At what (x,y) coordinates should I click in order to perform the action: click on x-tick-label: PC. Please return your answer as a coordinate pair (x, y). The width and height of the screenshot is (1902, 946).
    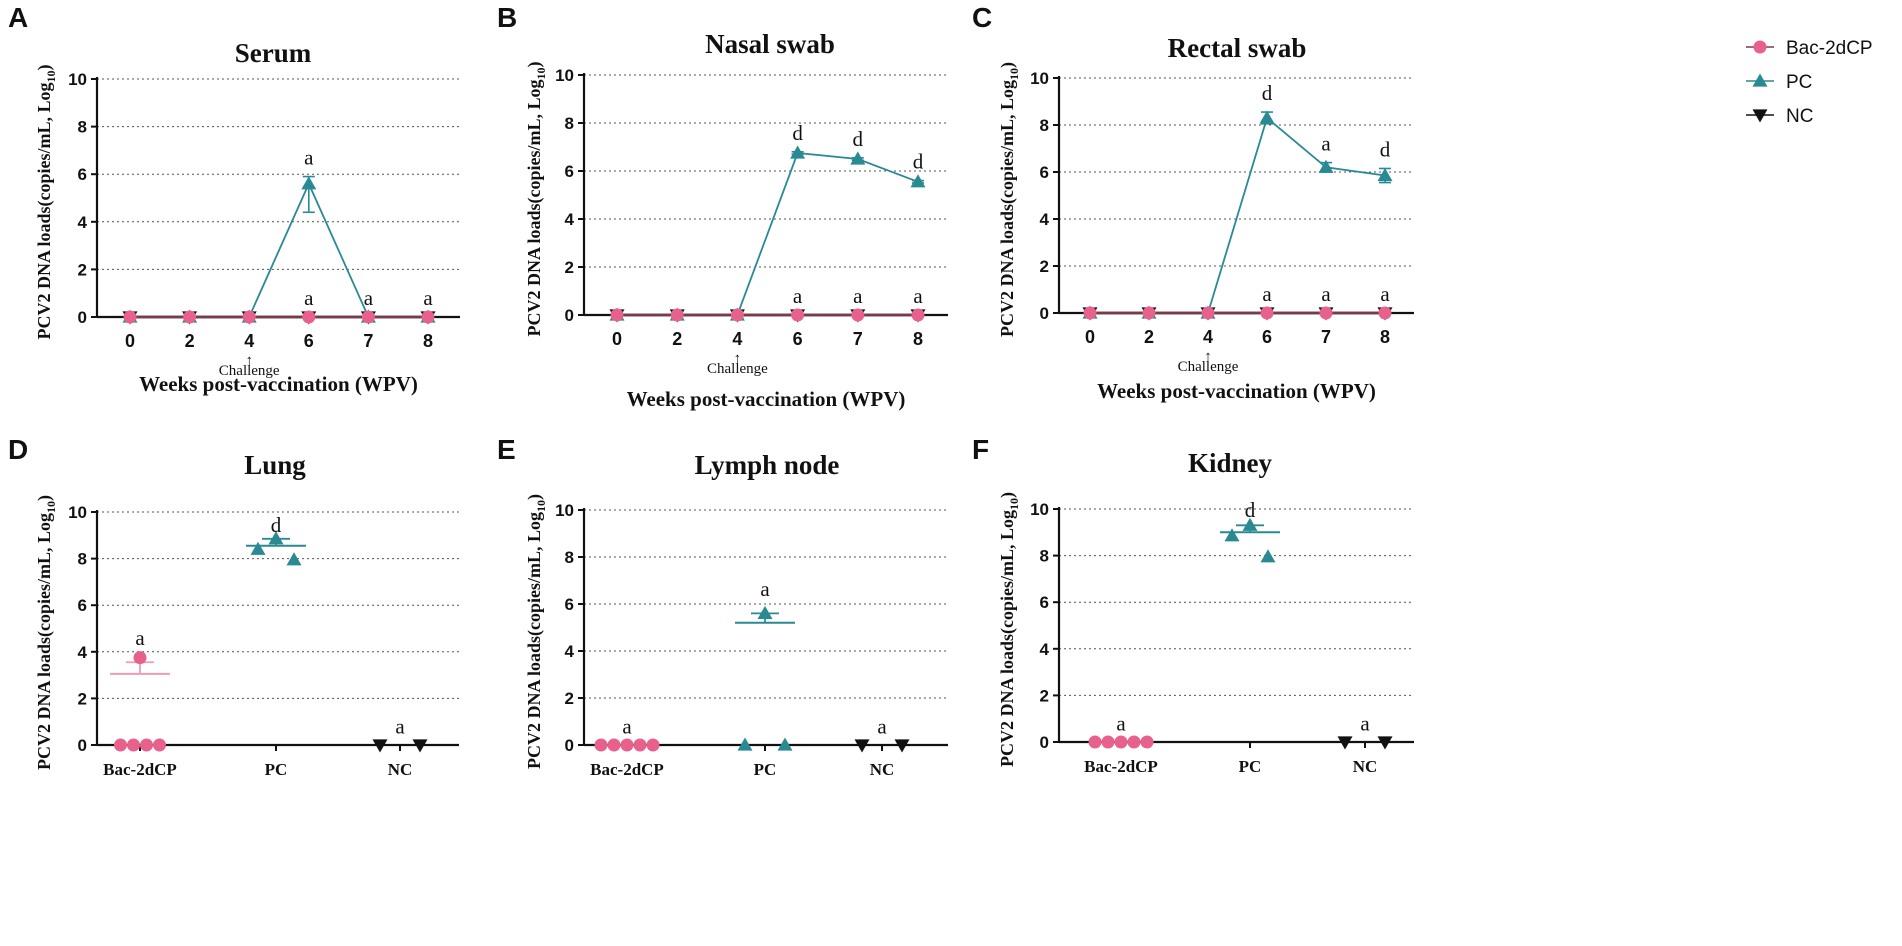
    Looking at the image, I should click on (1250, 766).